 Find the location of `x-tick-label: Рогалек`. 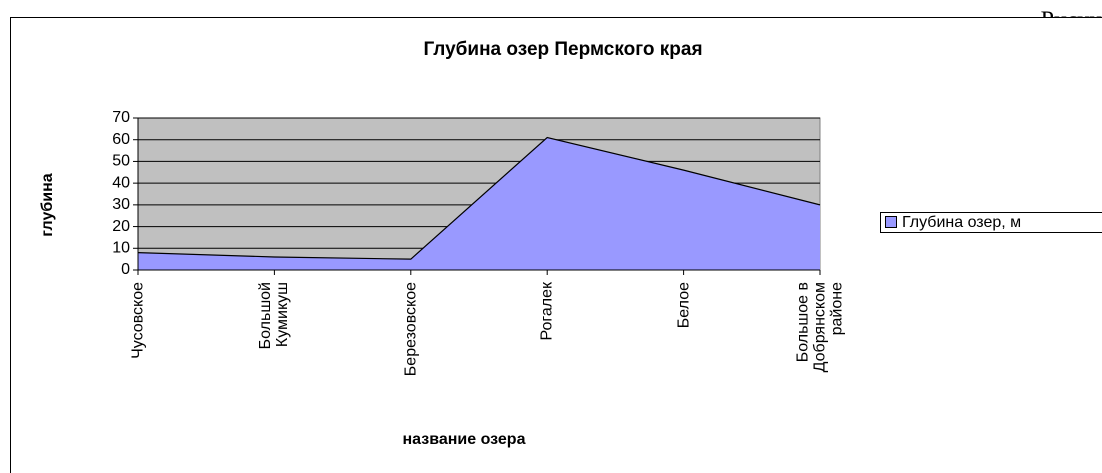

x-tick-label: Рогалек is located at coordinates (547, 311).